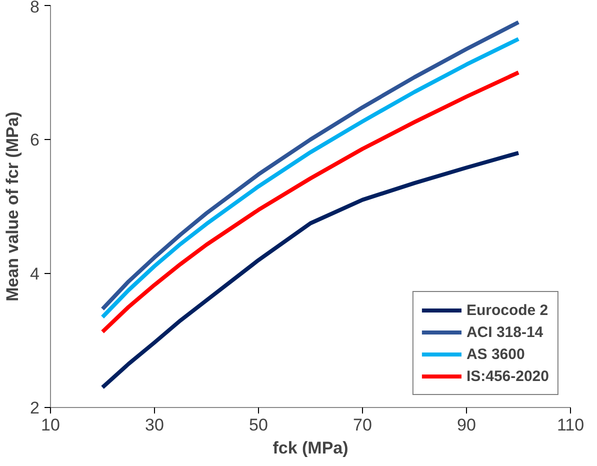  I want to click on x-tick-label: 70, so click(362, 425).